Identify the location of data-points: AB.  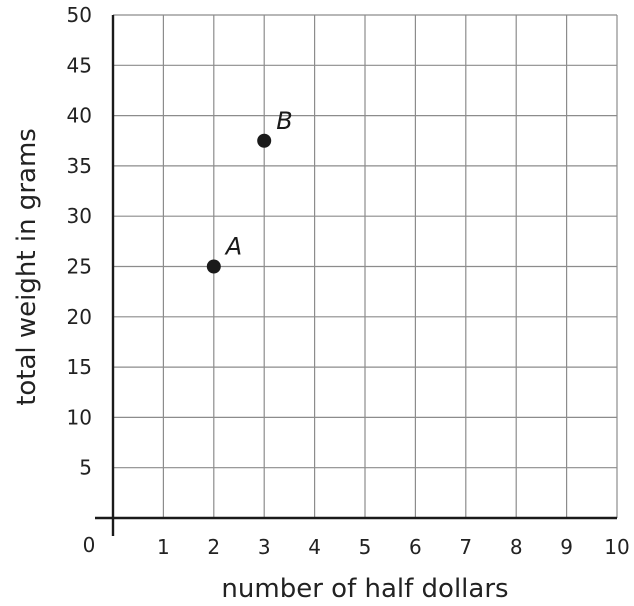
(249, 190).